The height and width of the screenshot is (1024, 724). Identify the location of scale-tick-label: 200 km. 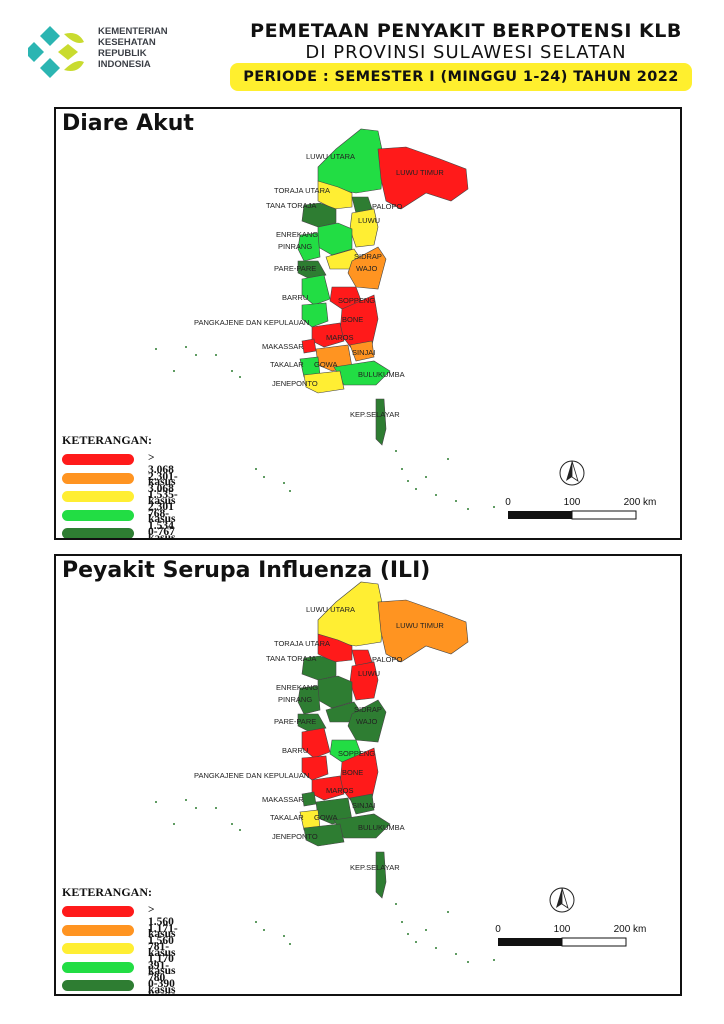
(630, 929).